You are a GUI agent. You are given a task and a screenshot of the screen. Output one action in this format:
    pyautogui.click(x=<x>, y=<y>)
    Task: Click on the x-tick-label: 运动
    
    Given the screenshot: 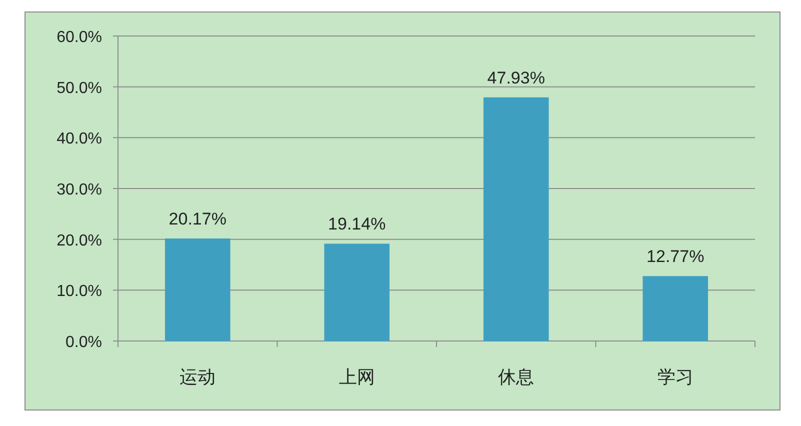 What is the action you would take?
    pyautogui.click(x=198, y=377)
    